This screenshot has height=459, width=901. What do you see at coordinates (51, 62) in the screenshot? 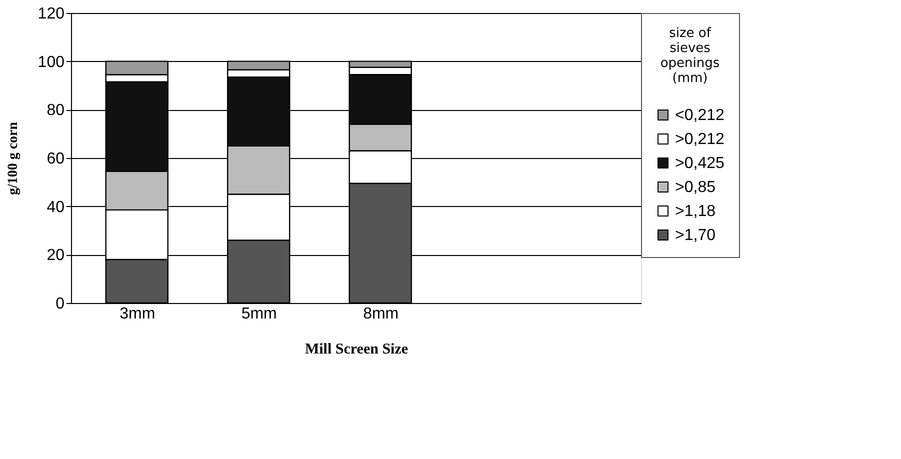
I see `y-tick-label: 100` at bounding box center [51, 62].